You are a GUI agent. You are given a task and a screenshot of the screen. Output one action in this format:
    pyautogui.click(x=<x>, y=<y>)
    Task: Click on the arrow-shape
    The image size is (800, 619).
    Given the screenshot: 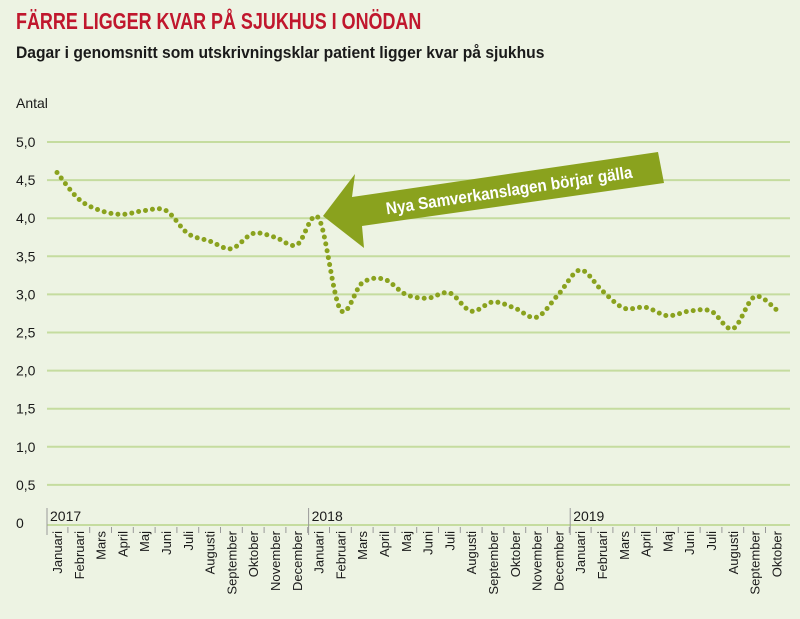 What is the action you would take?
    pyautogui.click(x=493, y=200)
    